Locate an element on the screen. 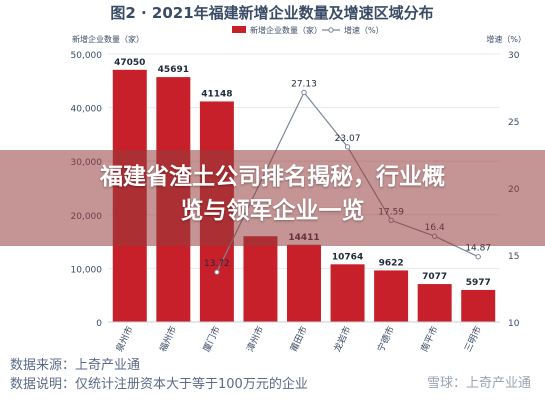  bar-value-label: 9622 is located at coordinates (391, 263).